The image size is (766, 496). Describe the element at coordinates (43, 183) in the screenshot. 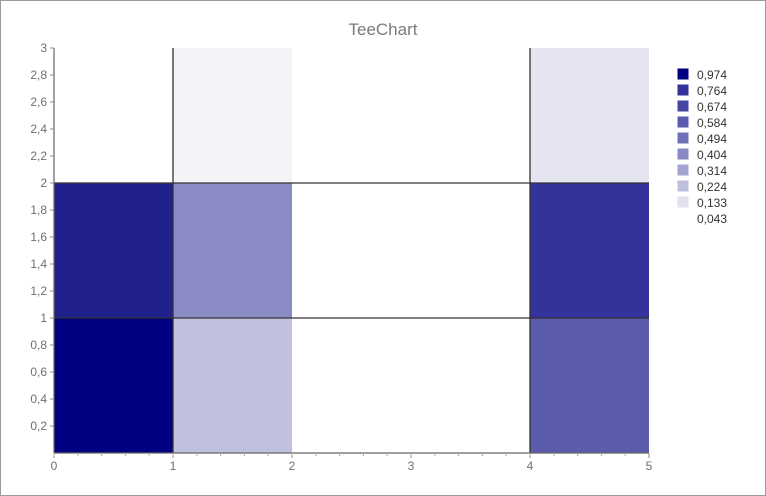

I see `y-tick-label: 2` at that location.